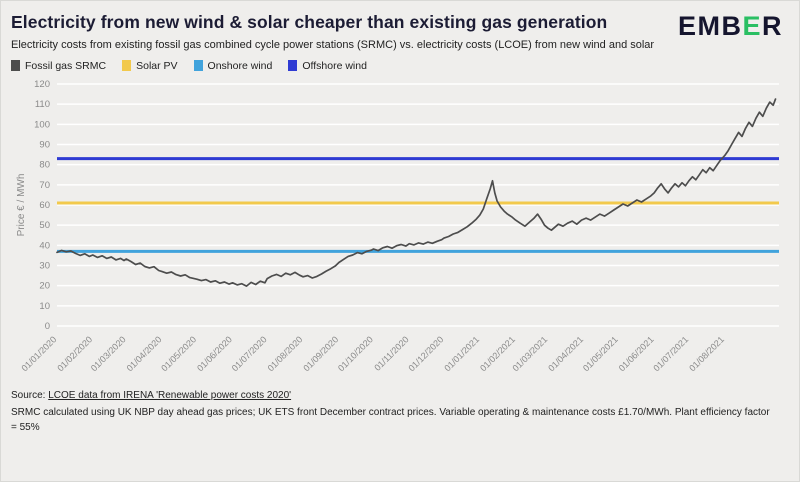 The height and width of the screenshot is (482, 800). I want to click on x-tick-label: 01/10/2020, so click(355, 353).